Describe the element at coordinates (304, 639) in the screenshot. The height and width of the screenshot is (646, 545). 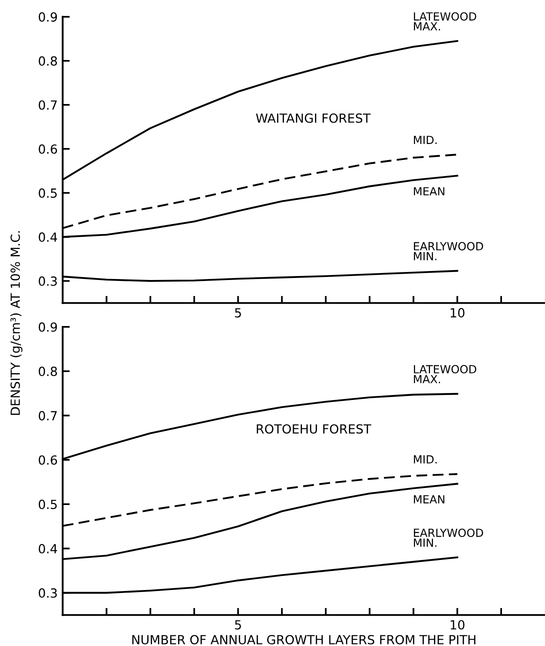
I see `x-axis-title: NUMBER OF ANNUAL GROWTH LAYERS FROM THE PITH` at that location.